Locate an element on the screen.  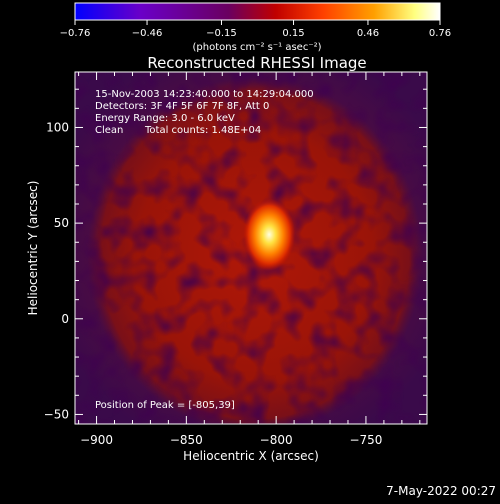
y-tick-label: 50 is located at coordinates (61, 223).